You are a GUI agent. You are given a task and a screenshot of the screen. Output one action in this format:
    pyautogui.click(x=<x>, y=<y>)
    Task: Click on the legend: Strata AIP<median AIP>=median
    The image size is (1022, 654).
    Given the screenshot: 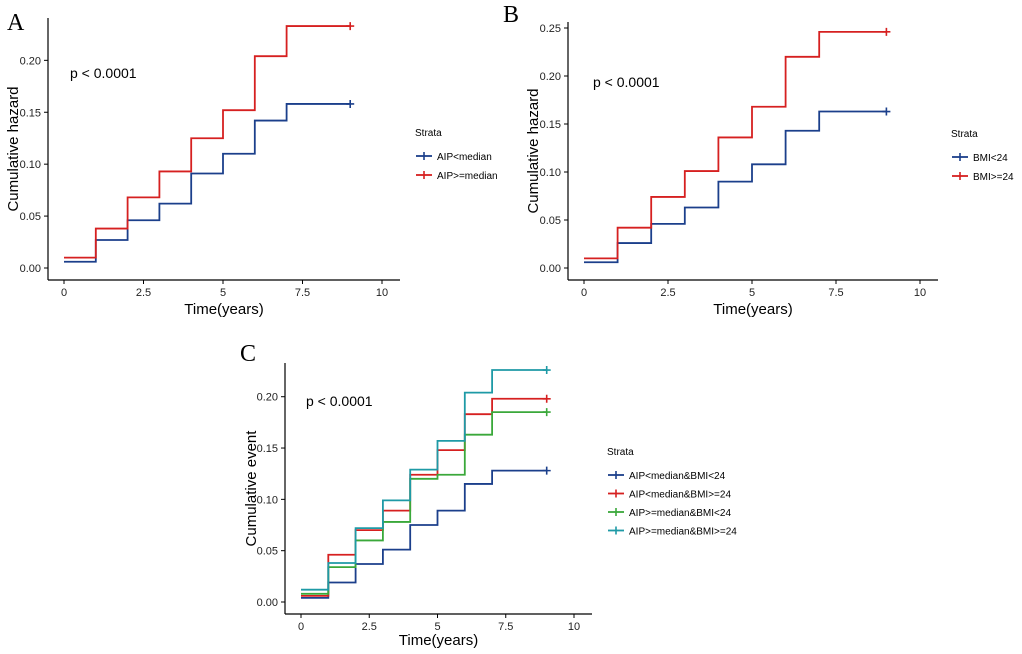 What is the action you would take?
    pyautogui.click(x=456, y=155)
    